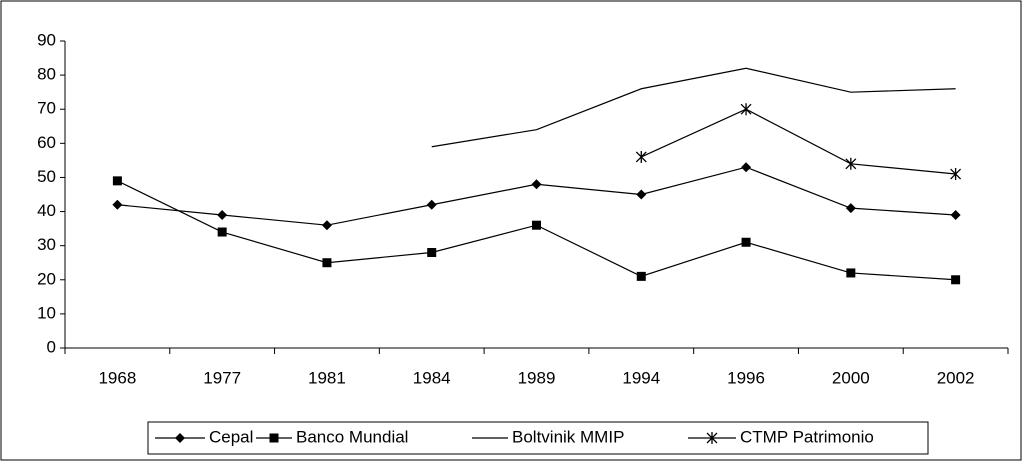 Image resolution: width=1023 pixels, height=467 pixels. What do you see at coordinates (432, 377) in the screenshot?
I see `x-tick-label: 1984` at bounding box center [432, 377].